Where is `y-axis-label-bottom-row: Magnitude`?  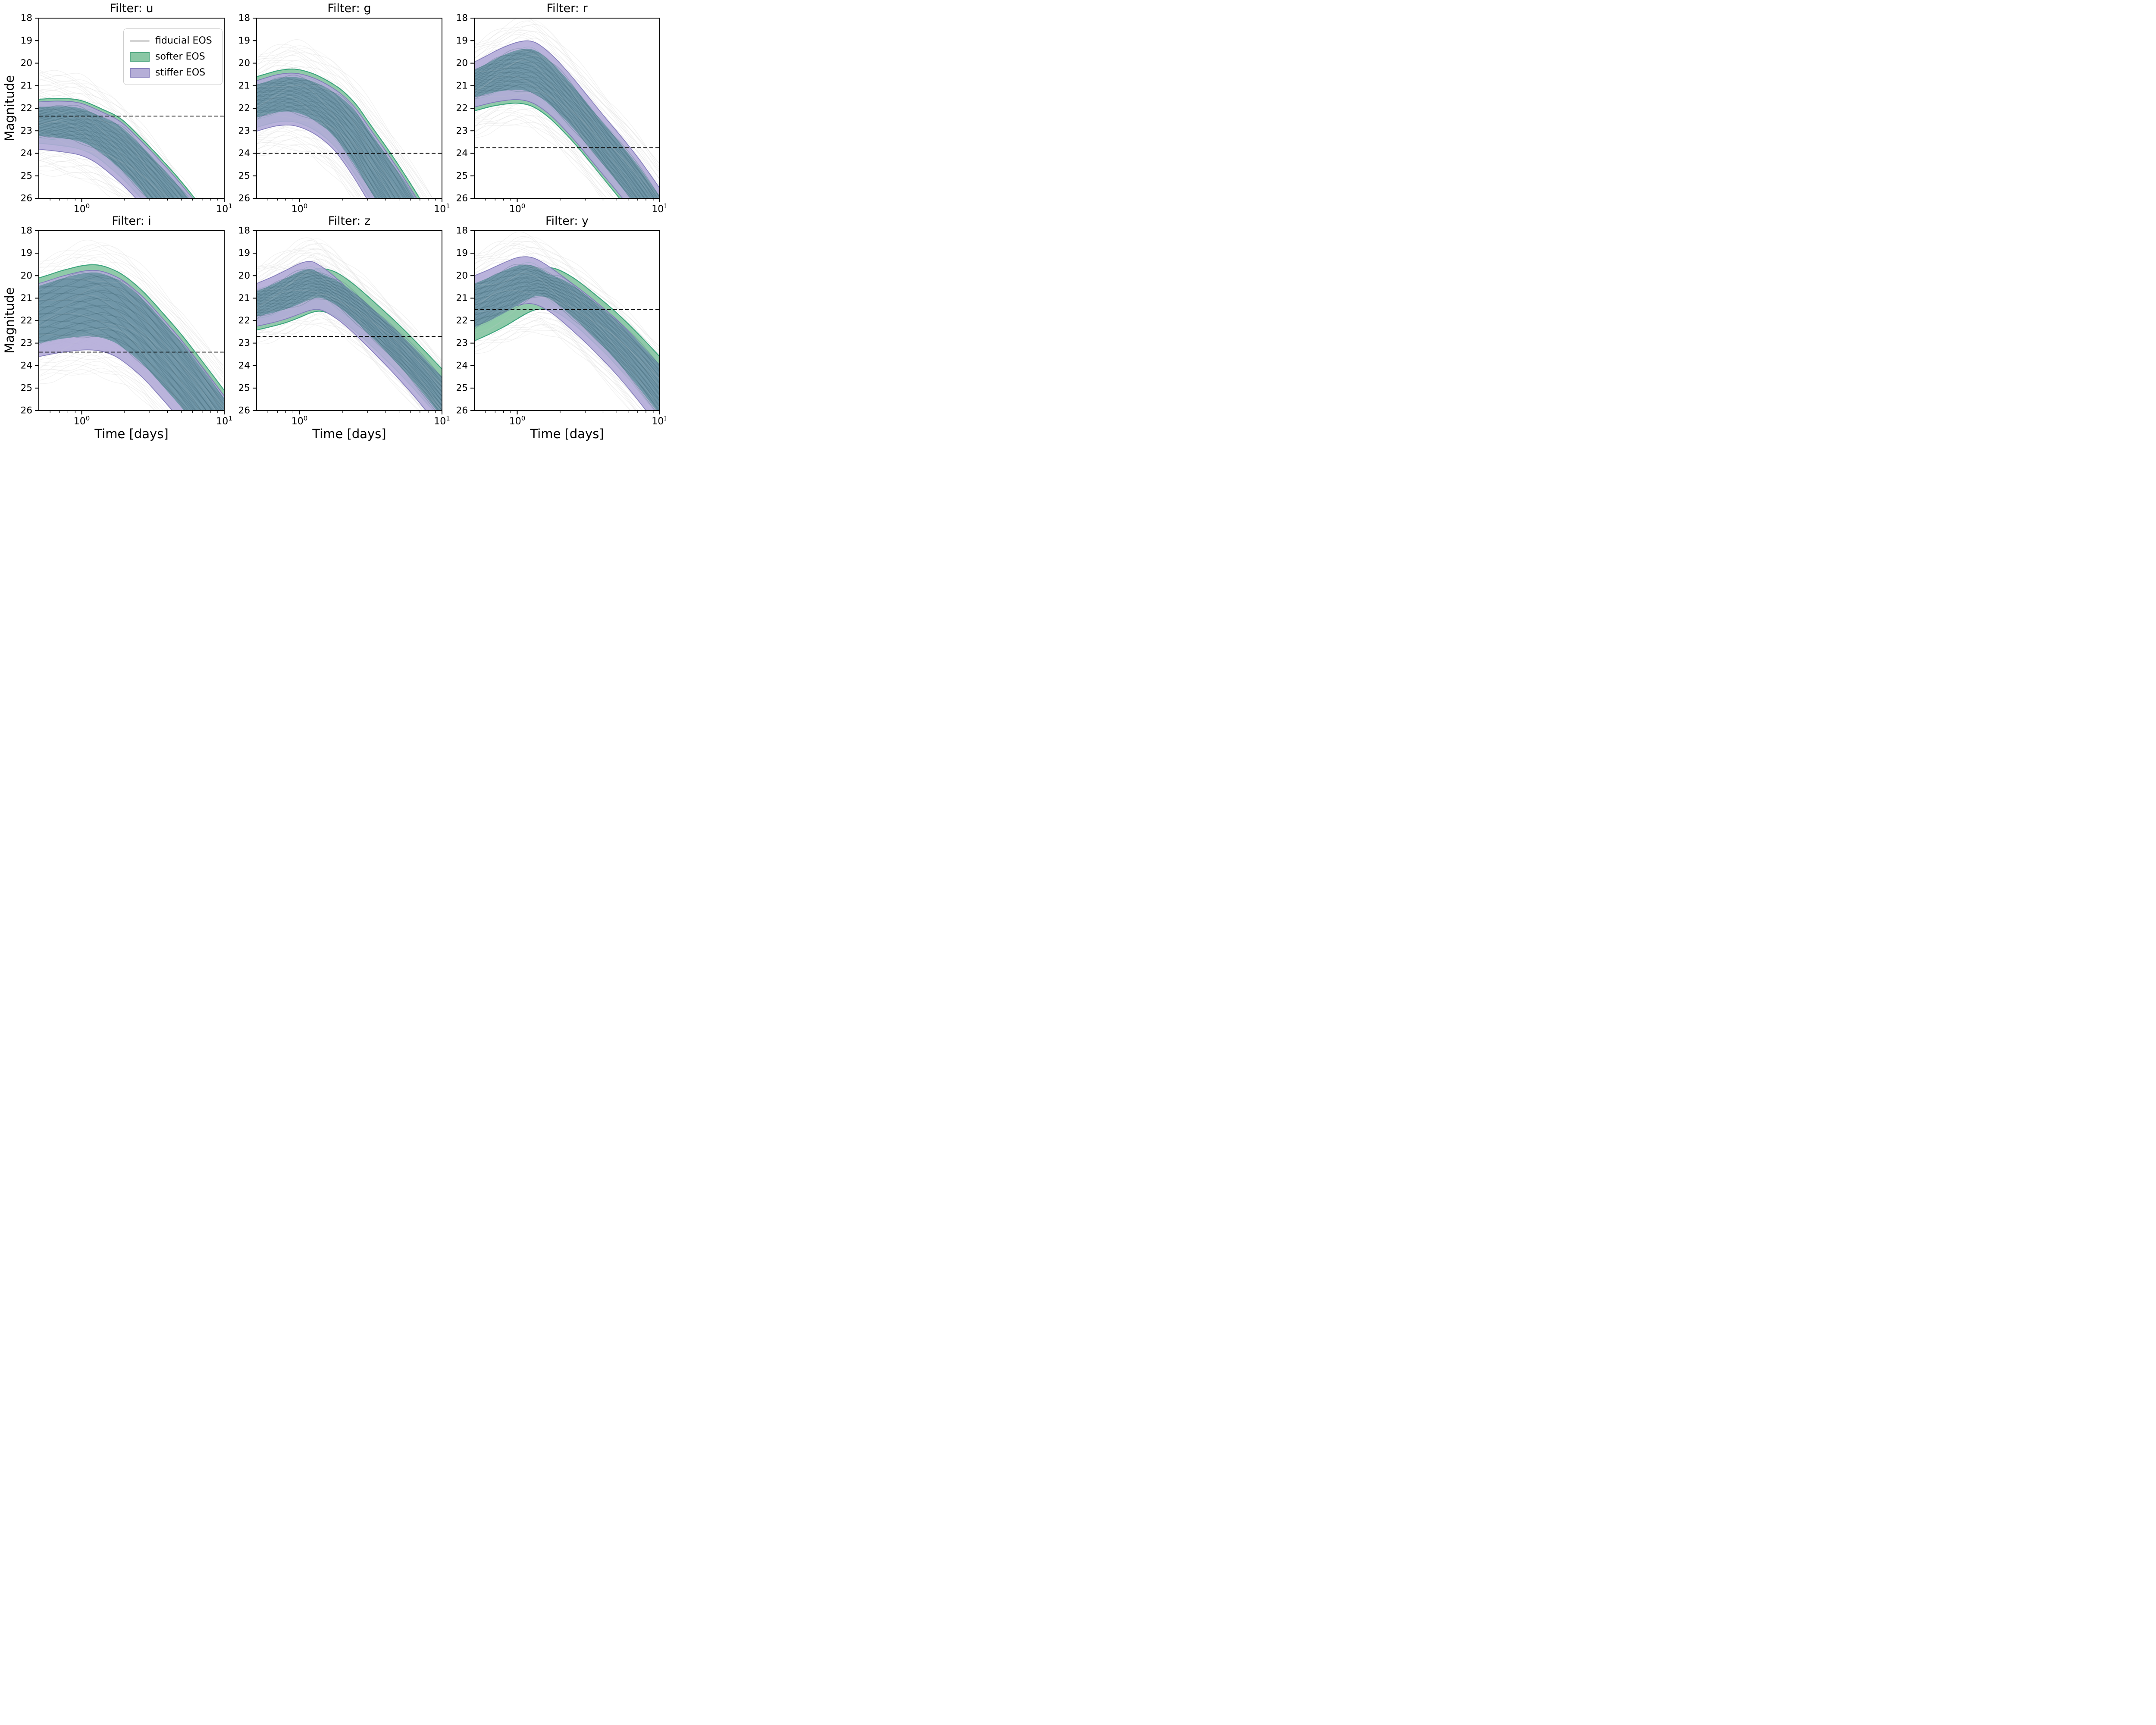
y-axis-label-bottom-row: Magnitude is located at coordinates (9, 321).